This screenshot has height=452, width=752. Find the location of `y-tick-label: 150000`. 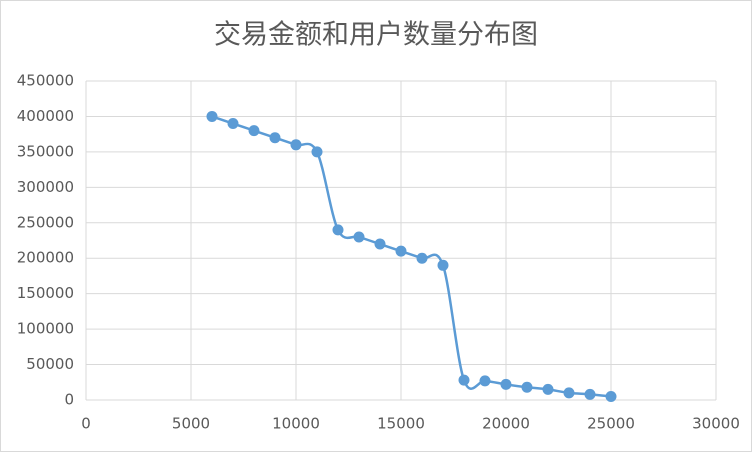

y-tick-label: 150000 is located at coordinates (45, 293).